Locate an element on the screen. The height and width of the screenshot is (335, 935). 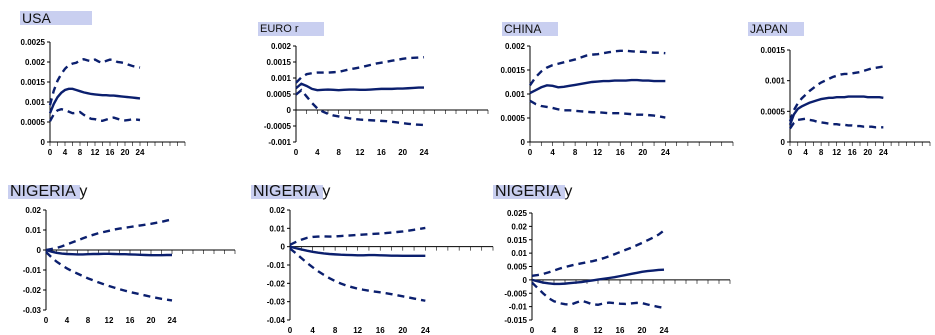
chart-title-box: EURO r is located at coordinates (291, 29).